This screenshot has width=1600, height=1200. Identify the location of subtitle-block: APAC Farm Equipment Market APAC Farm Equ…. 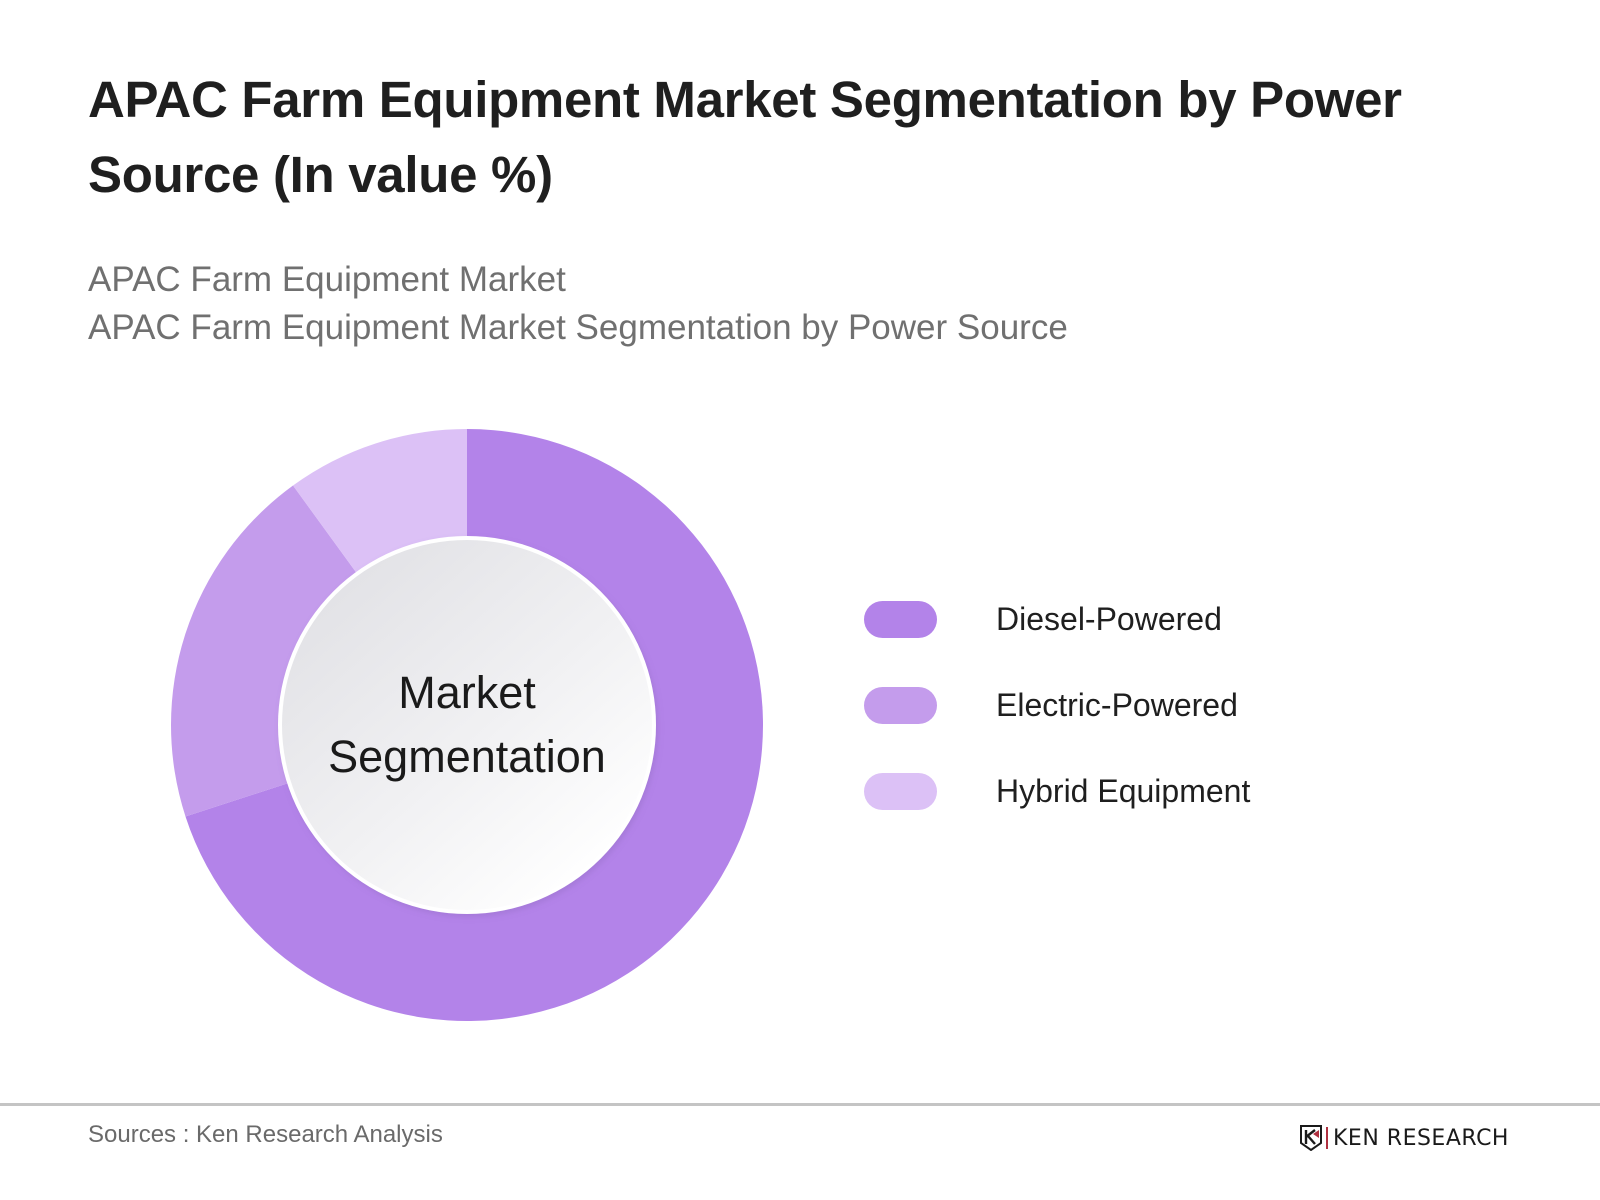
(578, 304).